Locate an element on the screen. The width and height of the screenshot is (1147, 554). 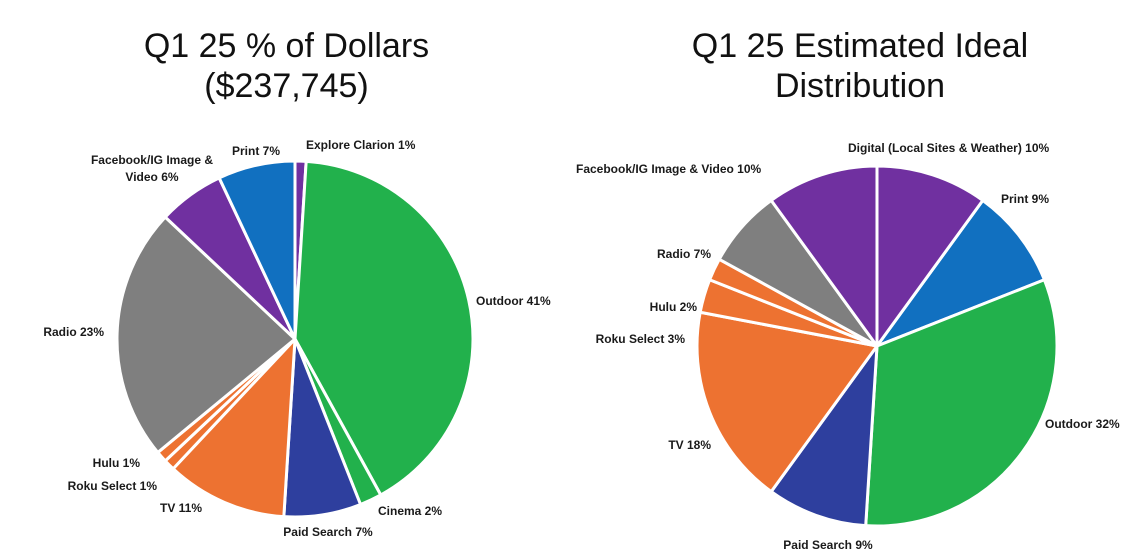
chart-title-line-1: Q1 25 Estimated Ideal is located at coordinates (860, 46).